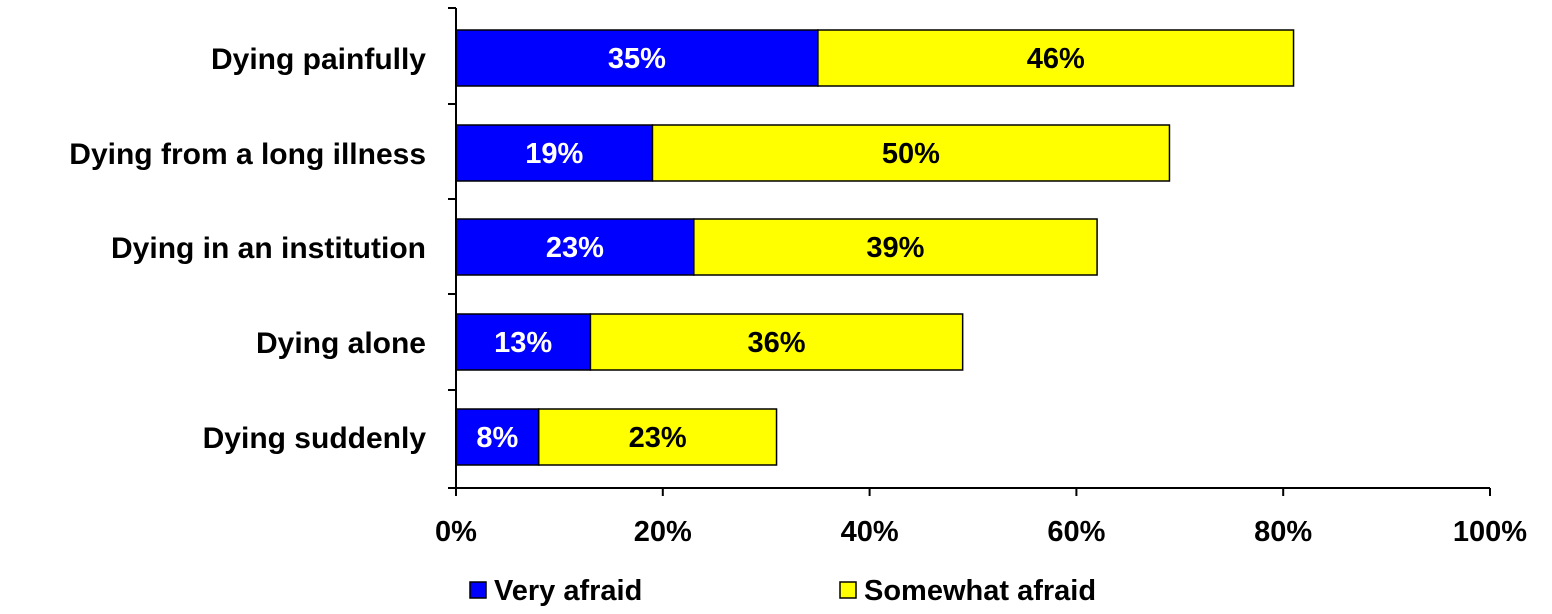 The width and height of the screenshot is (1552, 614). I want to click on data-label-somewhat-afraid-3: 36%, so click(777, 343).